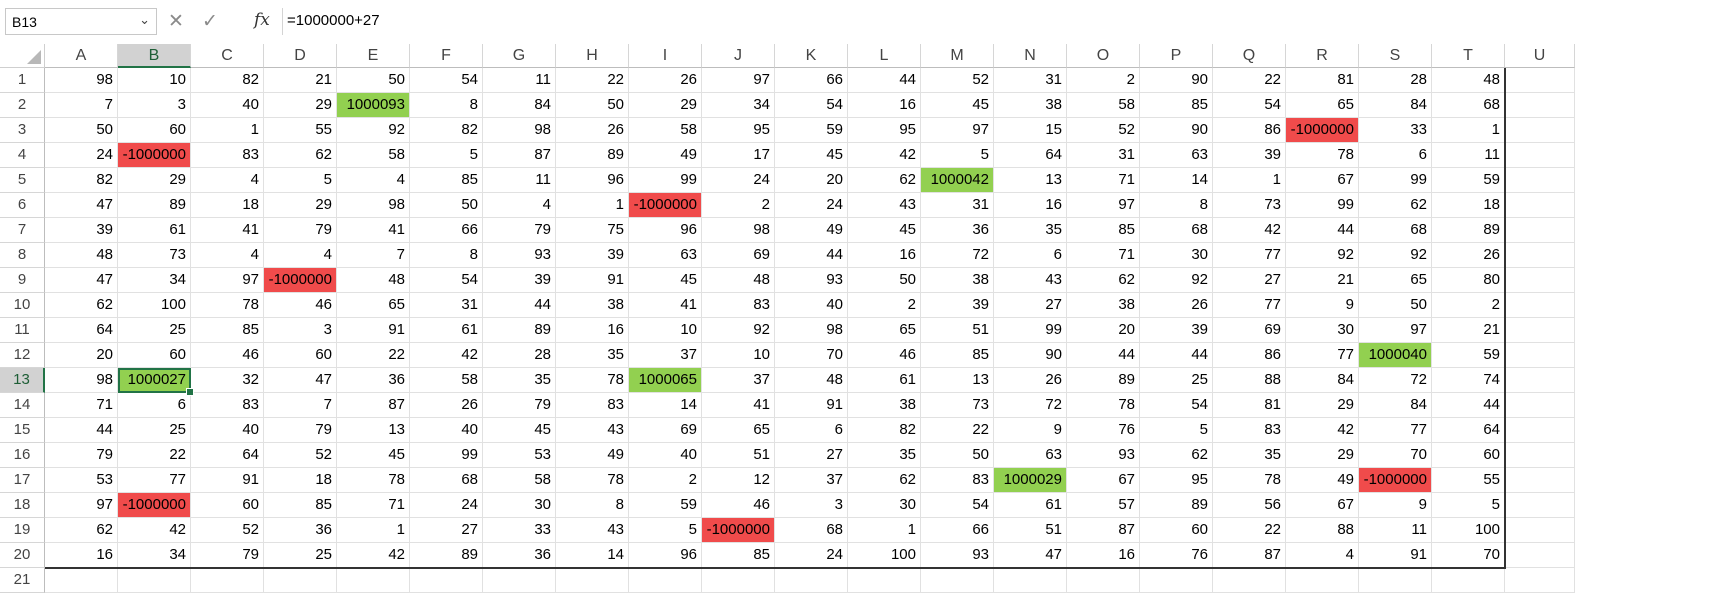 The height and width of the screenshot is (595, 1726). I want to click on cell-l18: 30, so click(884, 505).